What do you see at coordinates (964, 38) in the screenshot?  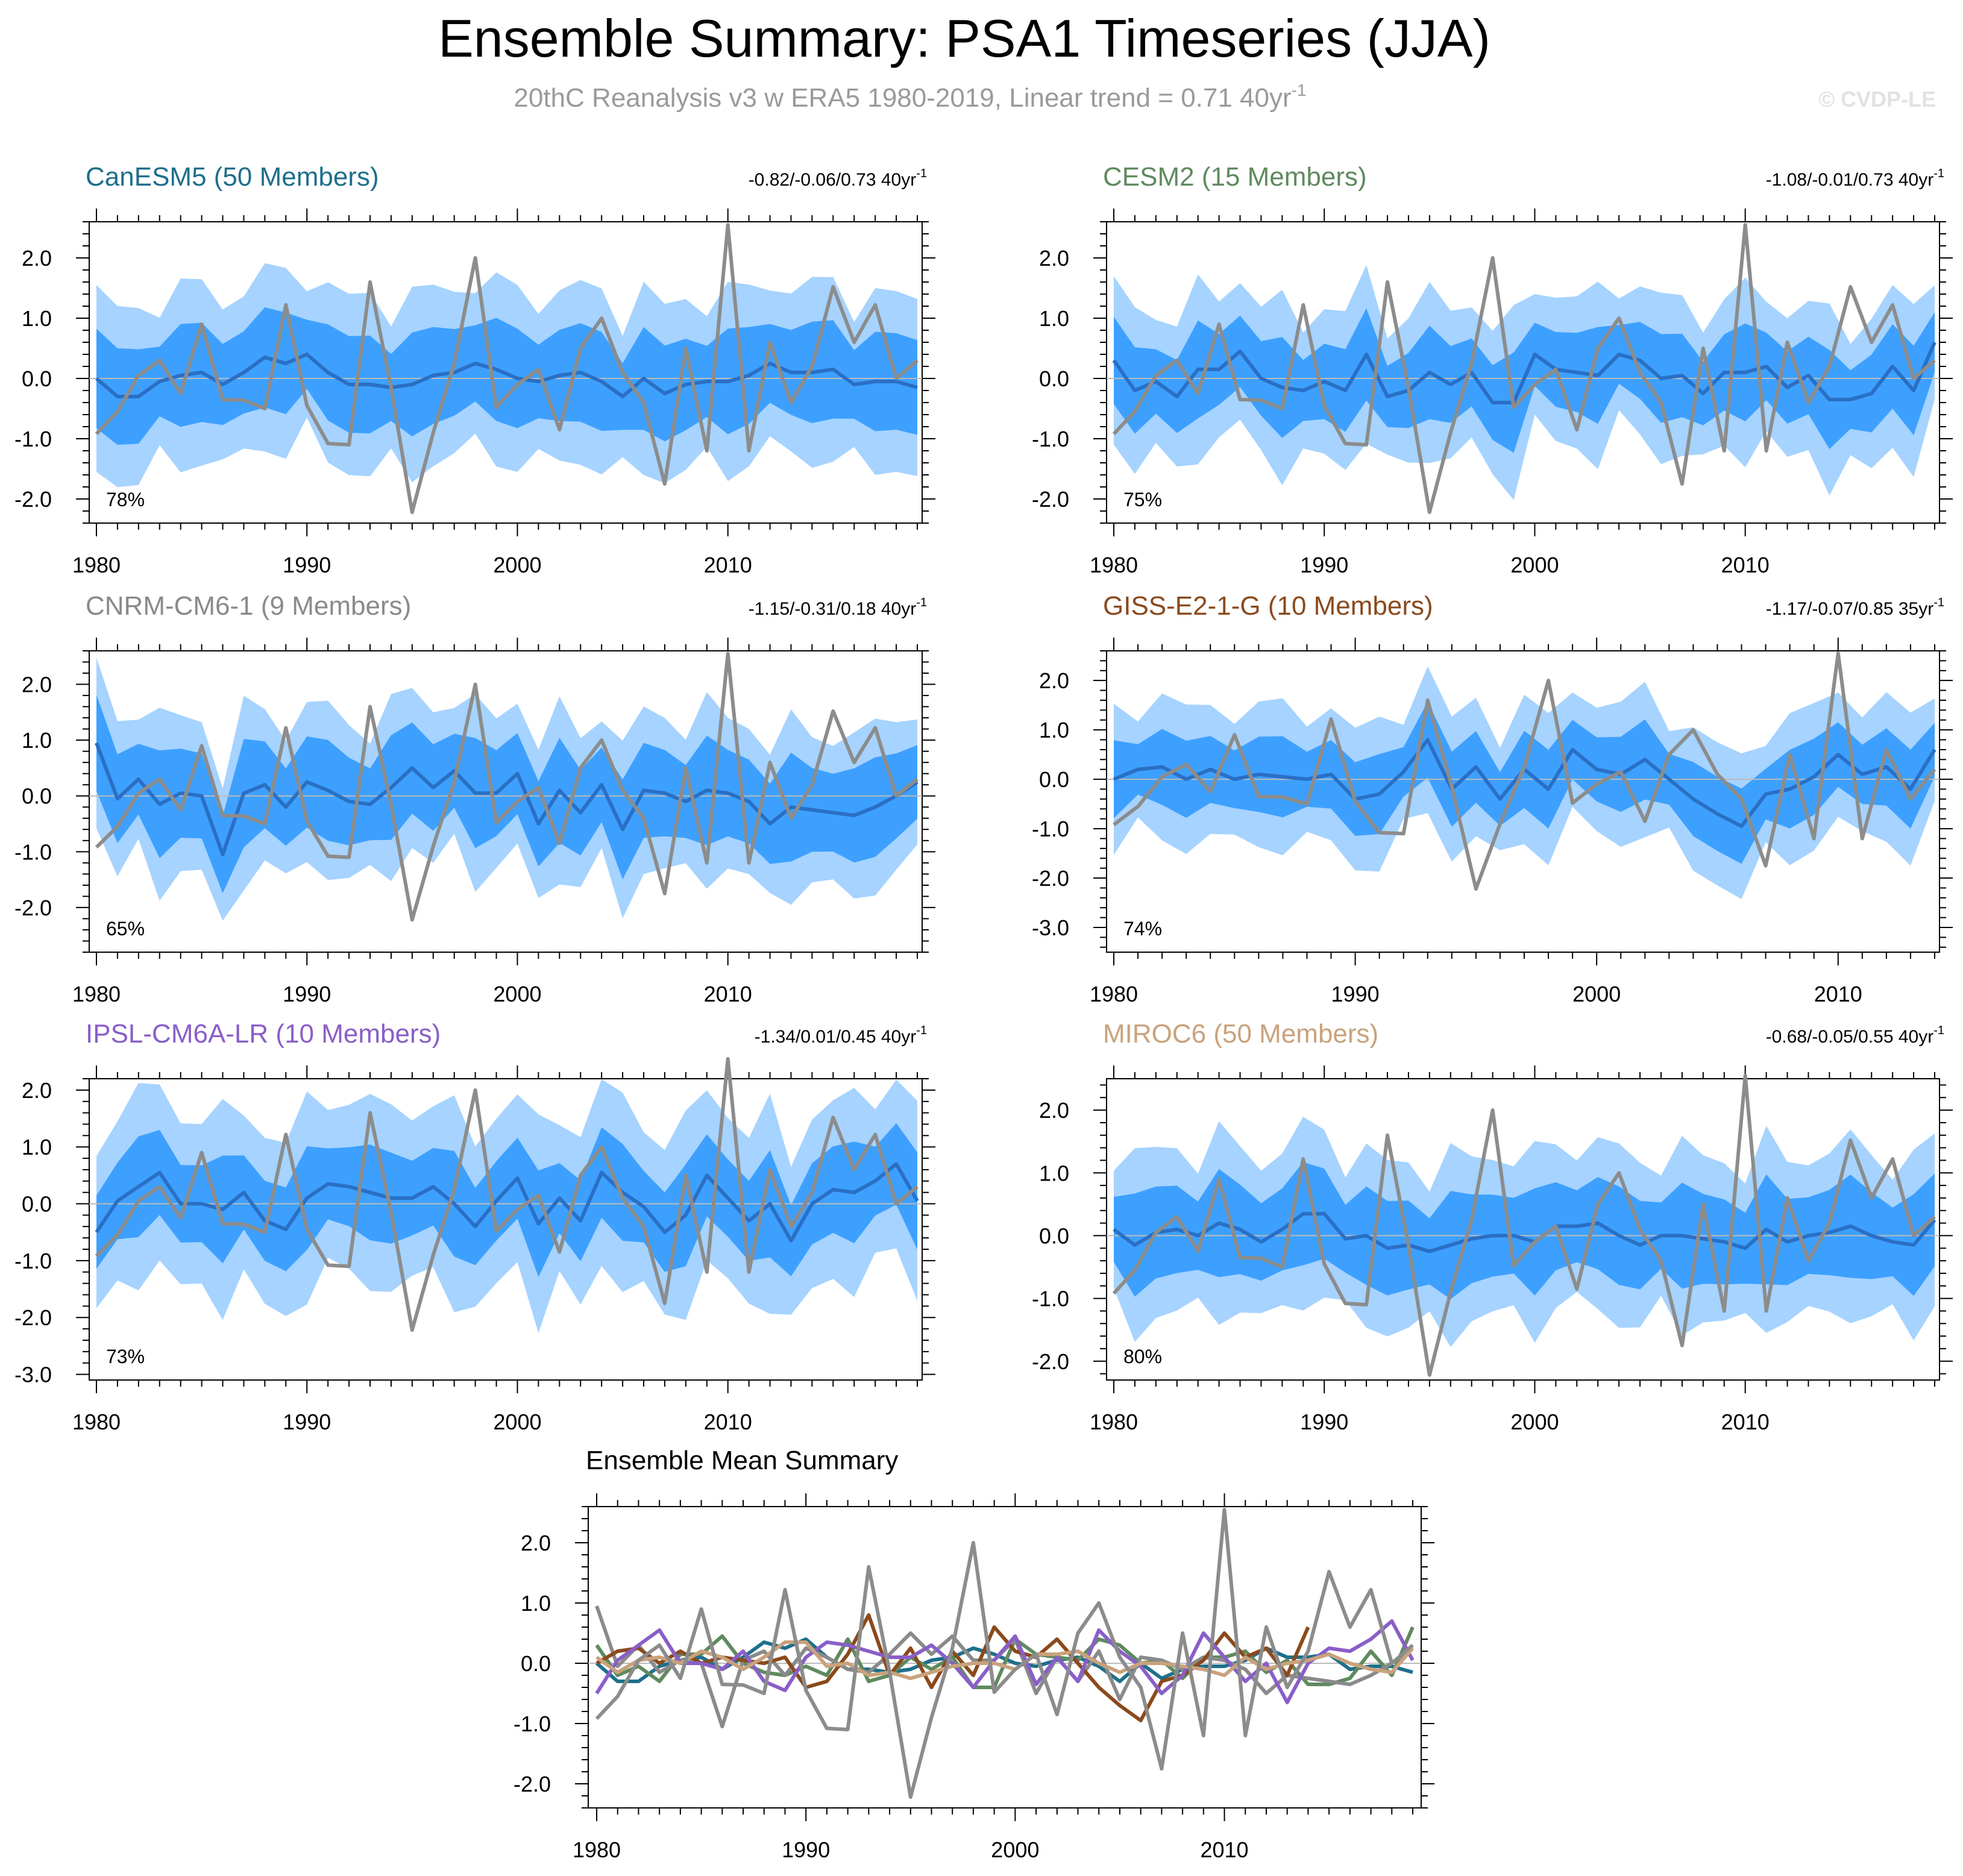 I see `figure-title: Ensemble Summary: PSA1 Timeseries (JJA)` at bounding box center [964, 38].